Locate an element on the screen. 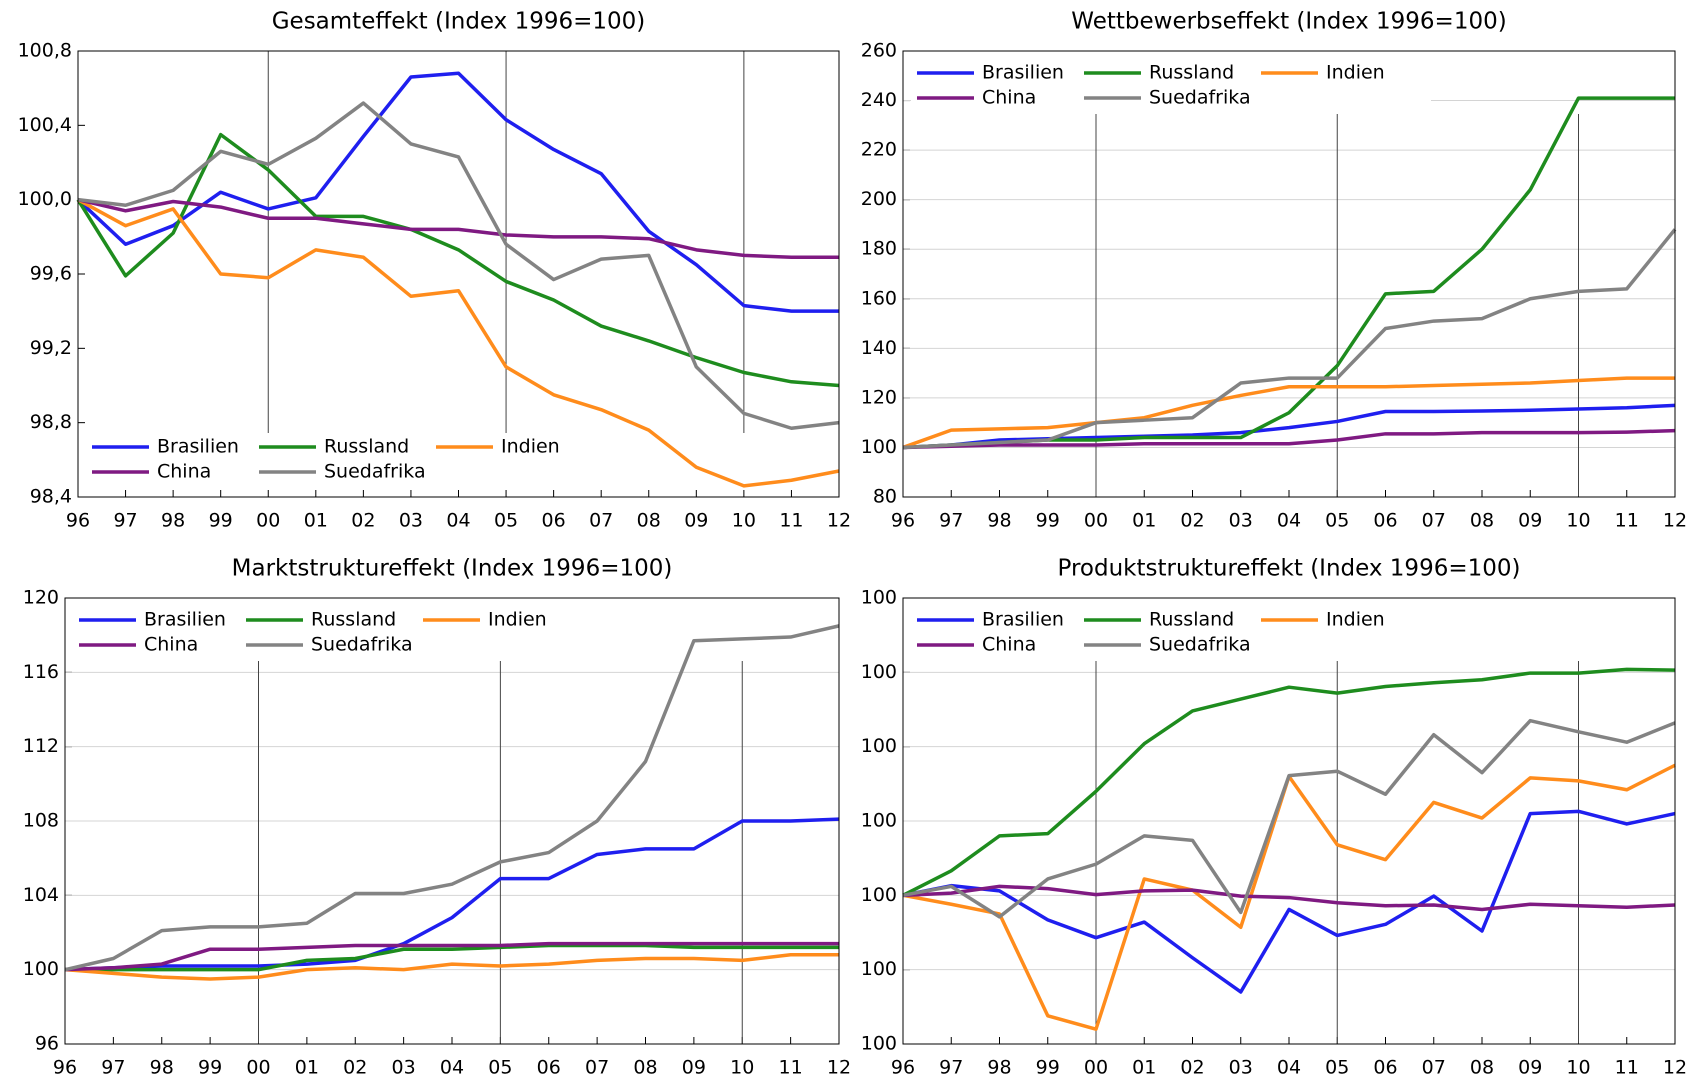 The width and height of the screenshot is (1691, 1081). chart-title: Marktstruktureffekt (Index 1996=100) is located at coordinates (452, 569).